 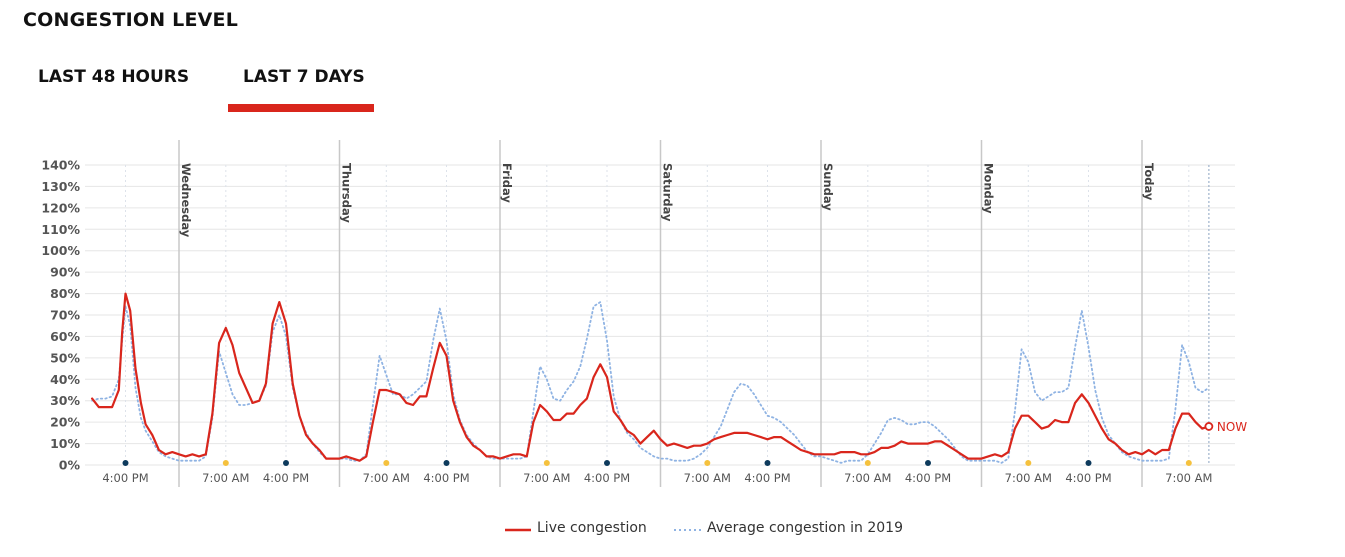 What do you see at coordinates (60, 165) in the screenshot?
I see `y-tick-label: 140%` at bounding box center [60, 165].